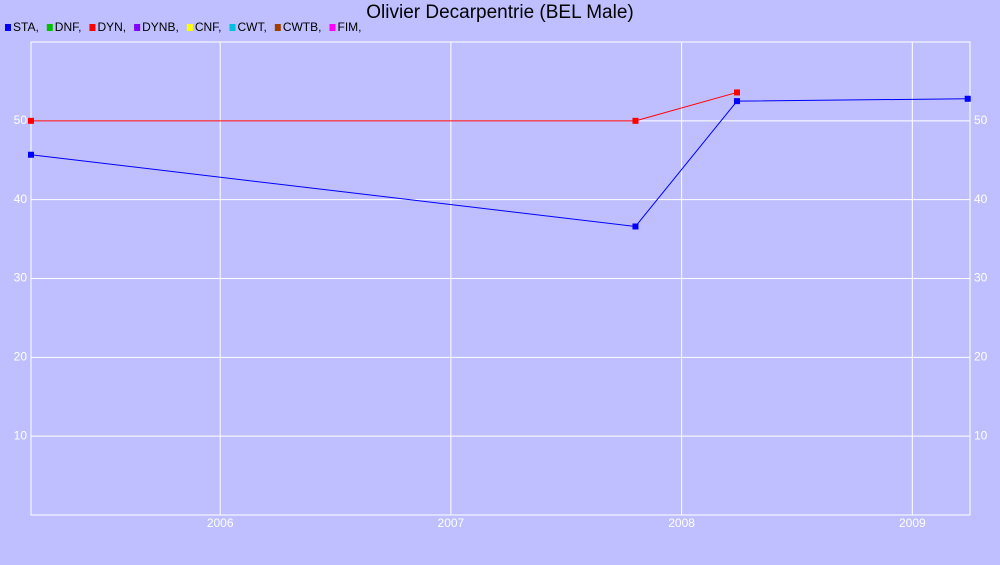  What do you see at coordinates (220, 523) in the screenshot?
I see `x-tick-label: 2006` at bounding box center [220, 523].